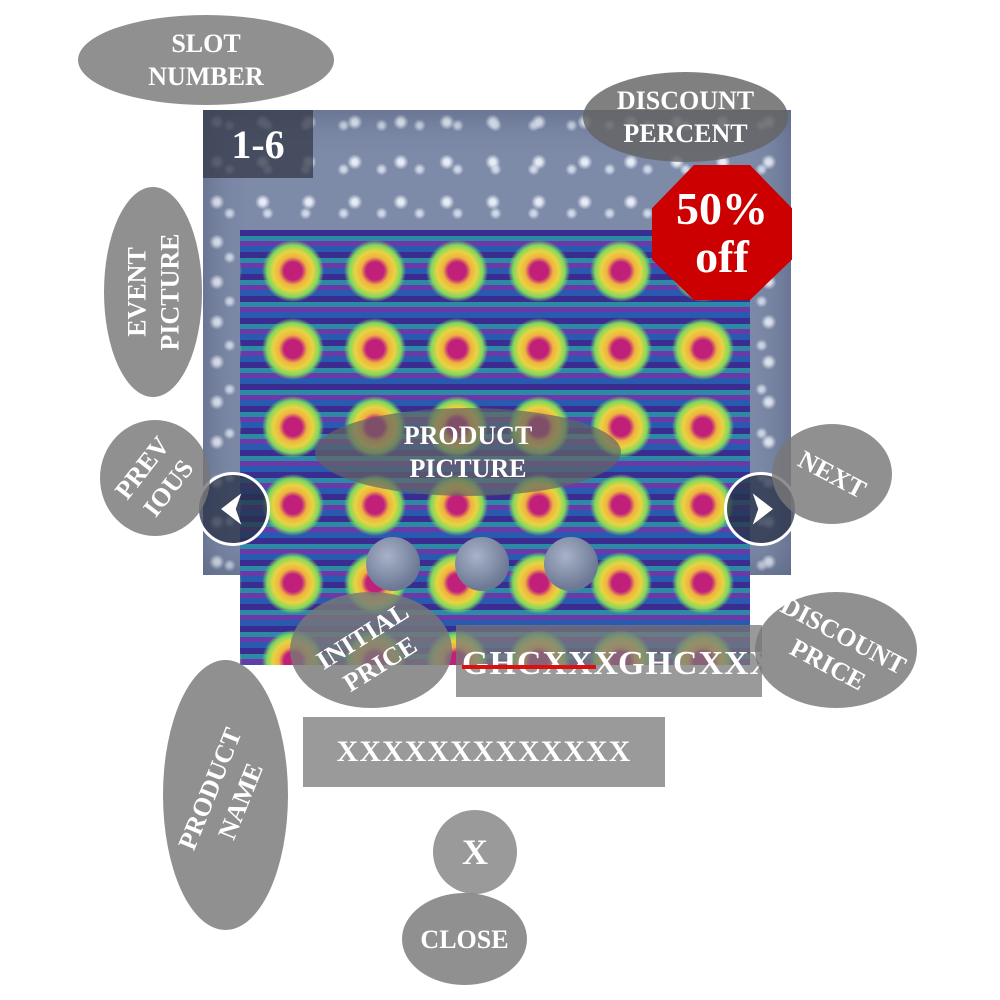 The width and height of the screenshot is (1000, 1000). I want to click on callout-close-text: CLOSE, so click(464, 939).